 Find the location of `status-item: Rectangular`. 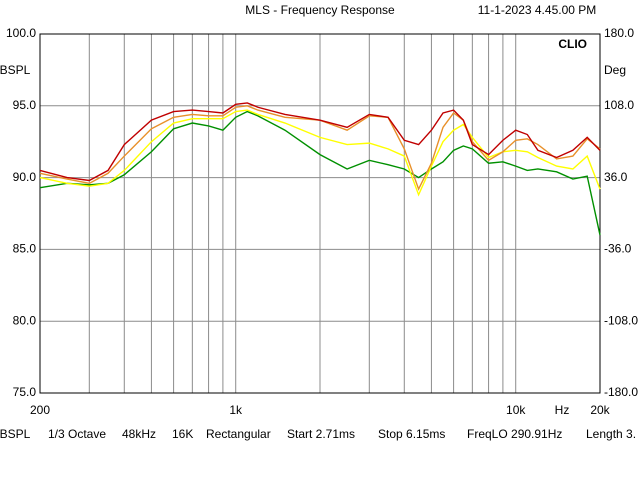

status-item: Rectangular is located at coordinates (238, 434).